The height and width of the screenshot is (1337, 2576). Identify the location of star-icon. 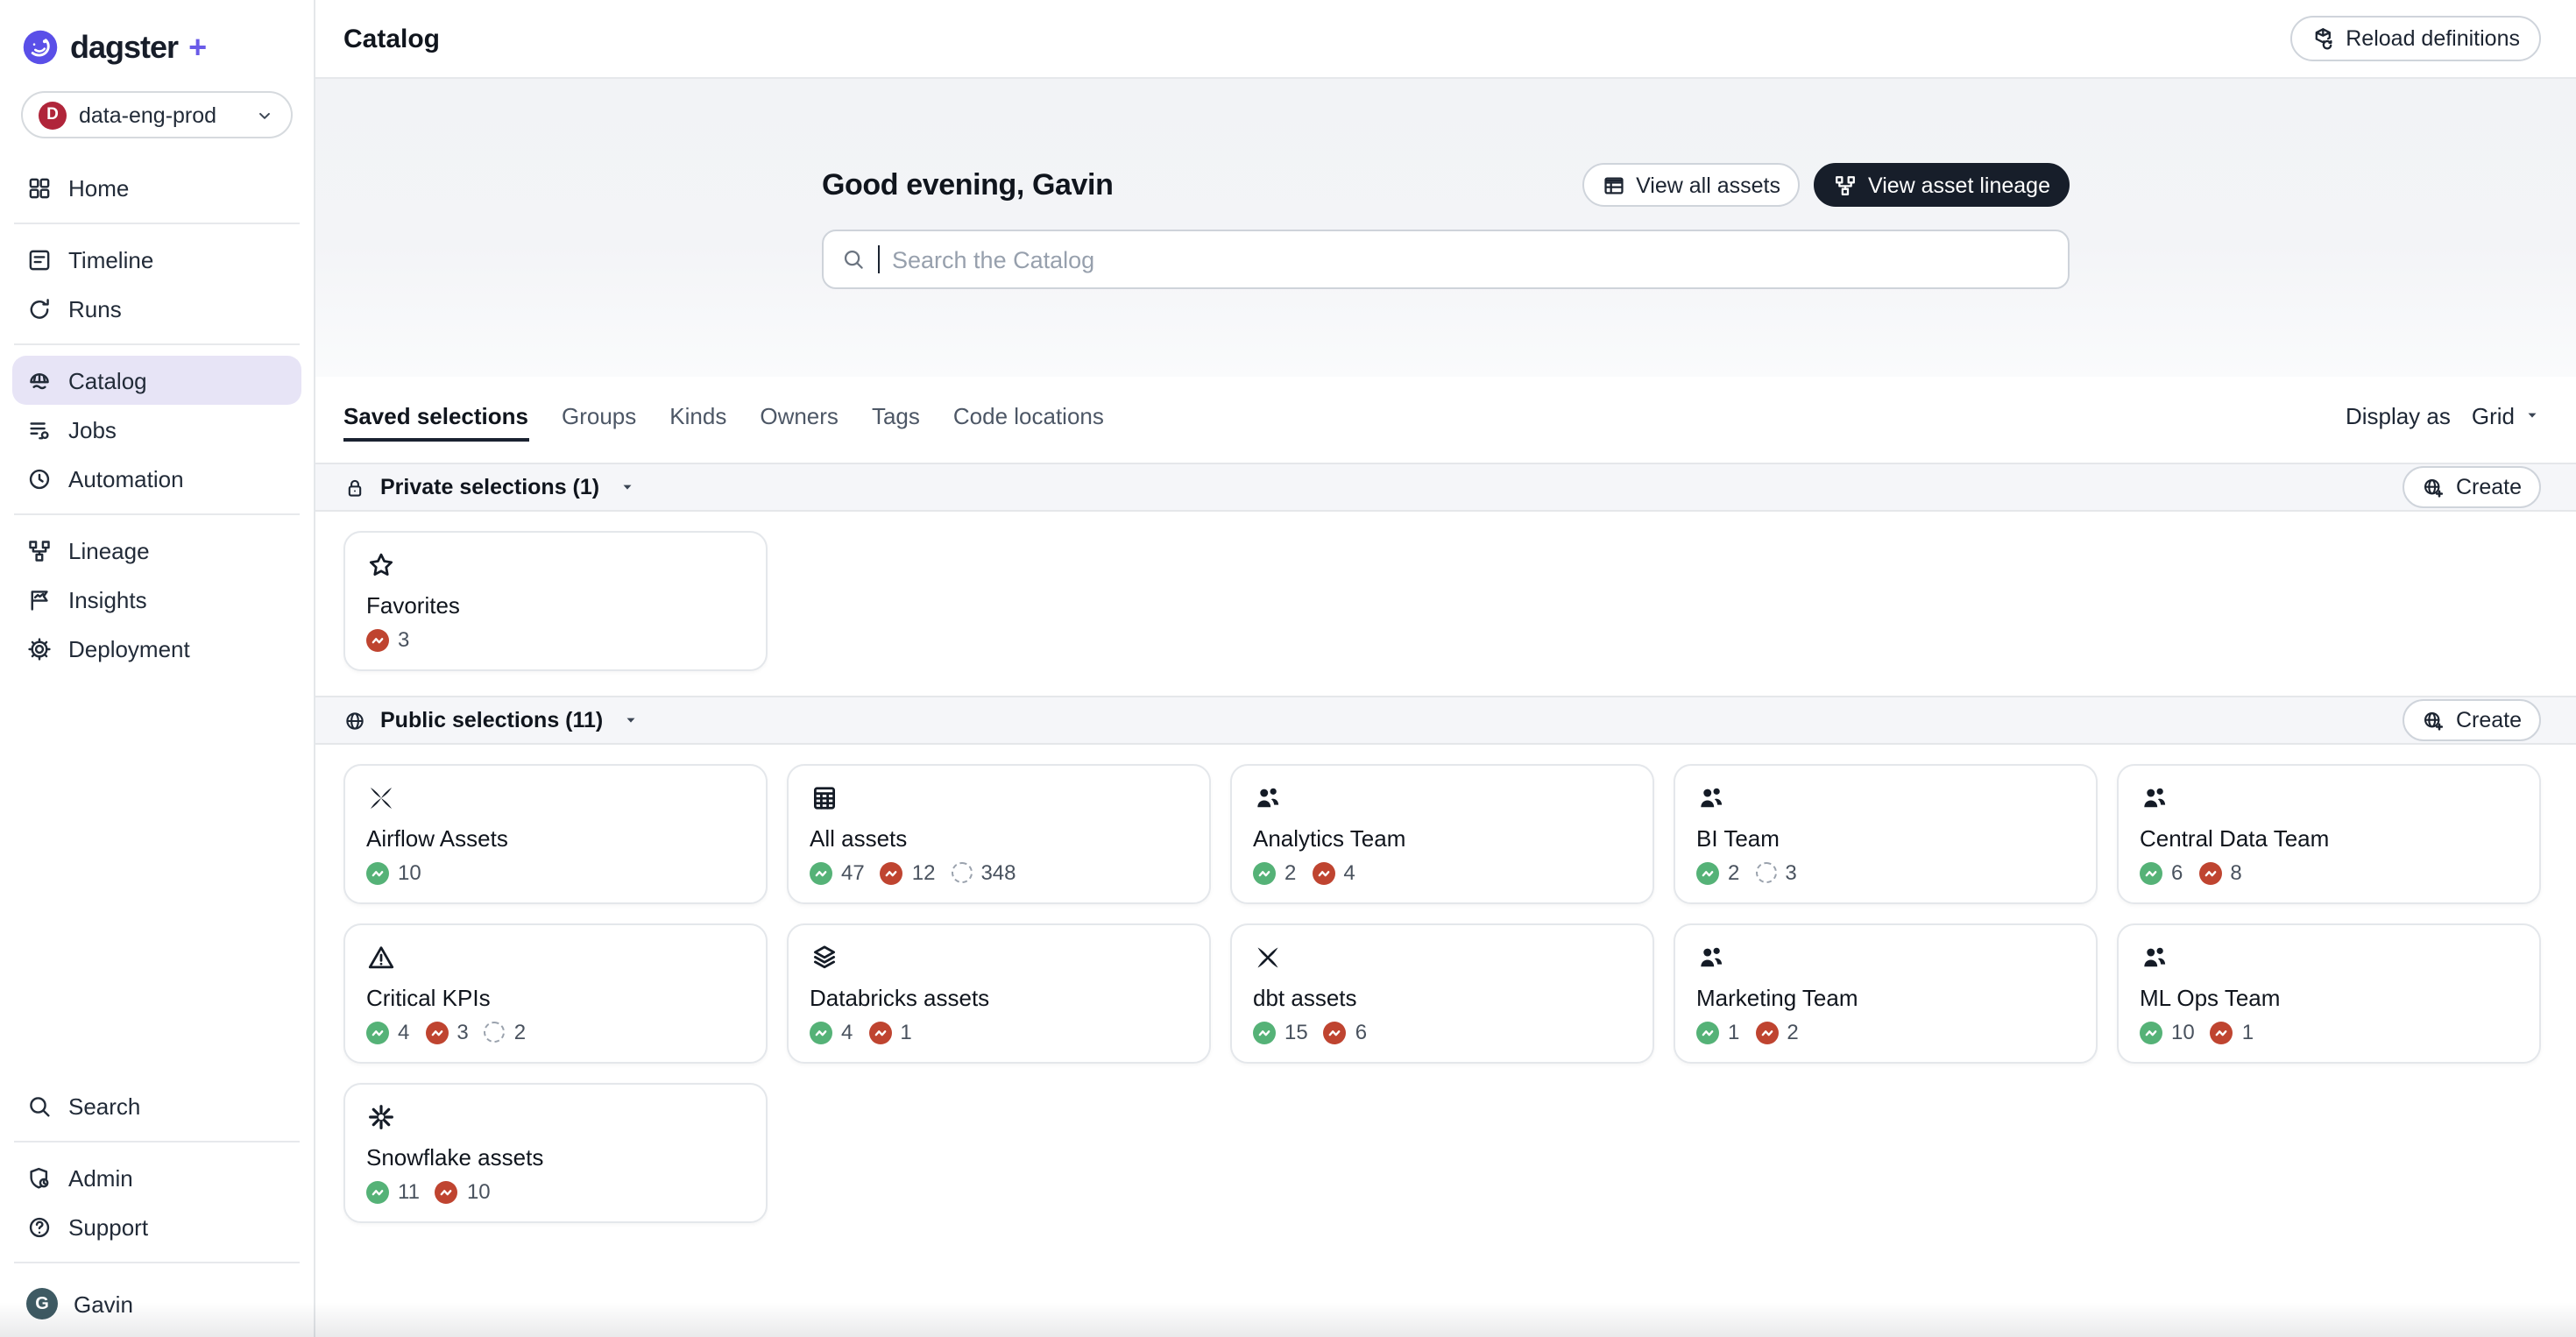
(381, 565).